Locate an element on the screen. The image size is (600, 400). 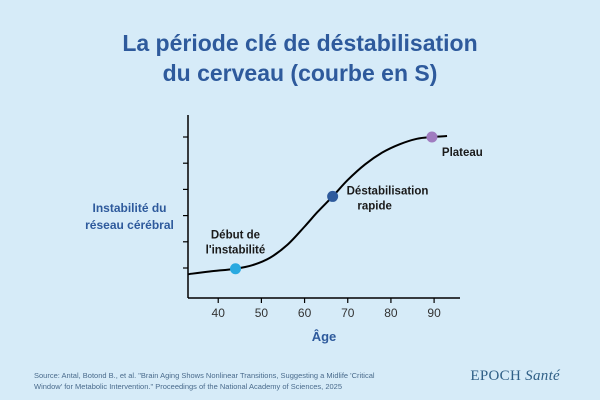
brand-logo: EPOCH Santé is located at coordinates (515, 376).